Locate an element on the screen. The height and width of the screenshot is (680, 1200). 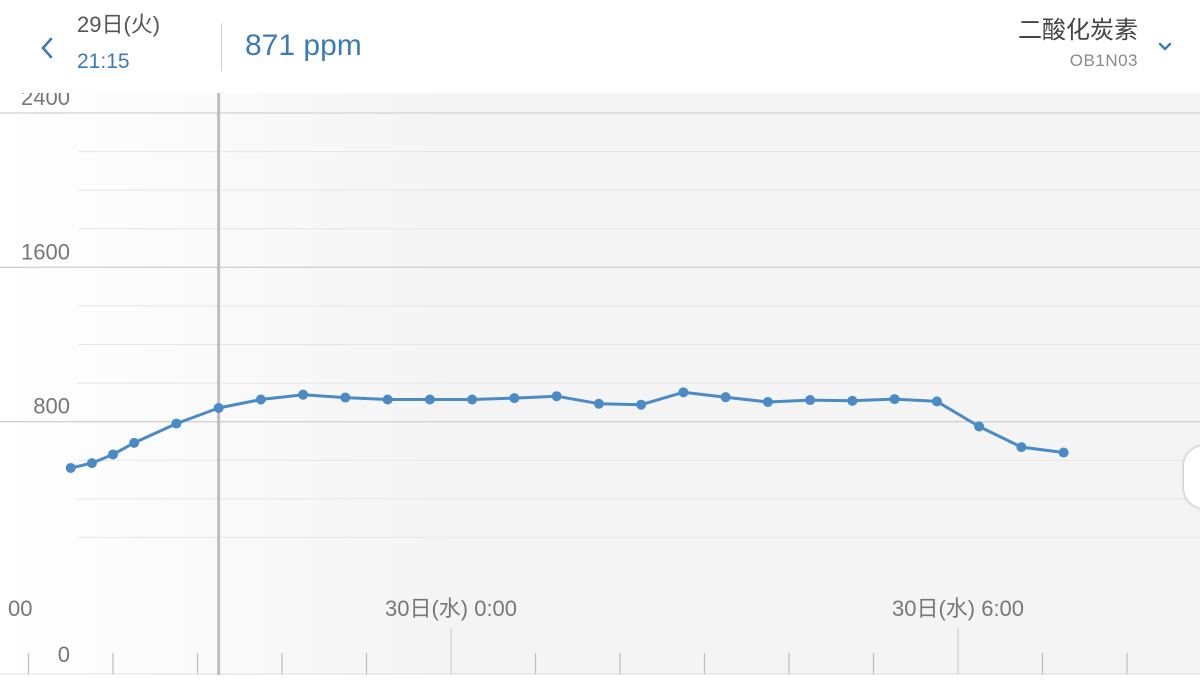
selected-datetime: 29日(火) 21:15 is located at coordinates (118, 43).